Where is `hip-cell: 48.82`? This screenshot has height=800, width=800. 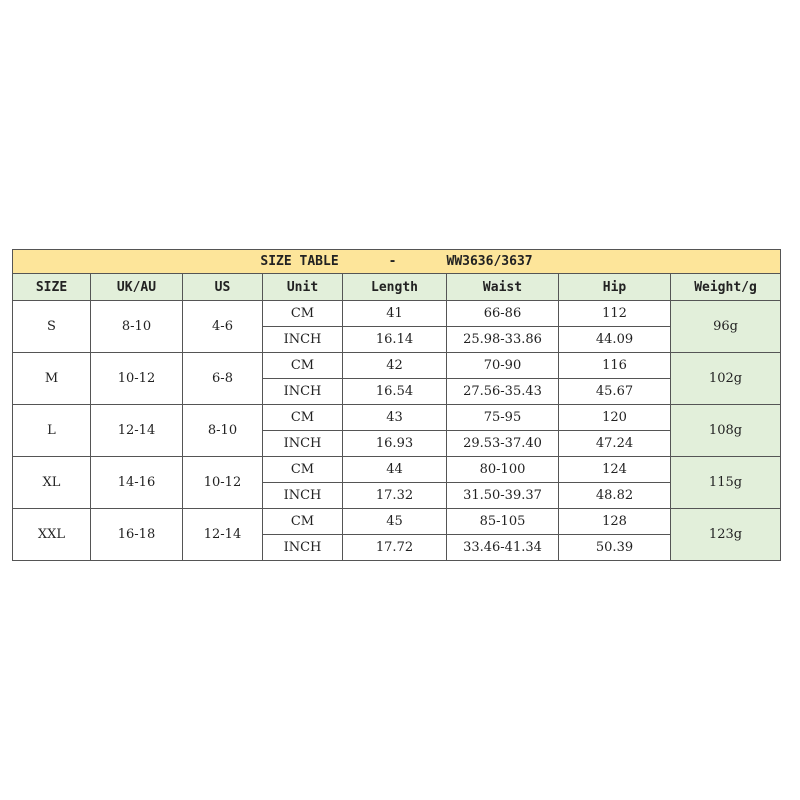 hip-cell: 48.82 is located at coordinates (614, 495).